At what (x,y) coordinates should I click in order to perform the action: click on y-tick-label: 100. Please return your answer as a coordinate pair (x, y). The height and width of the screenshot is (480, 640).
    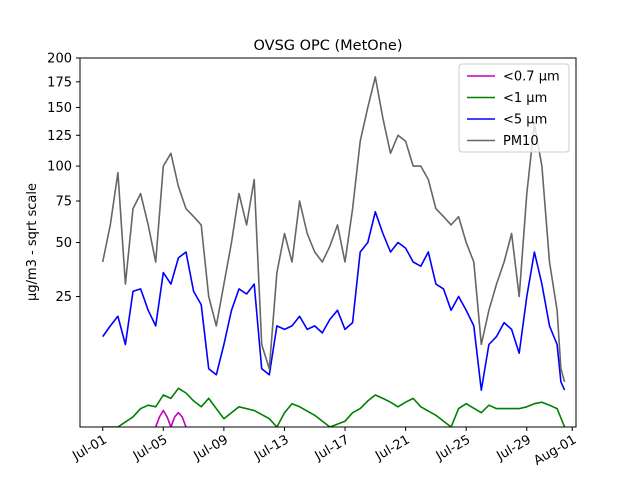
    Looking at the image, I should click on (59, 167).